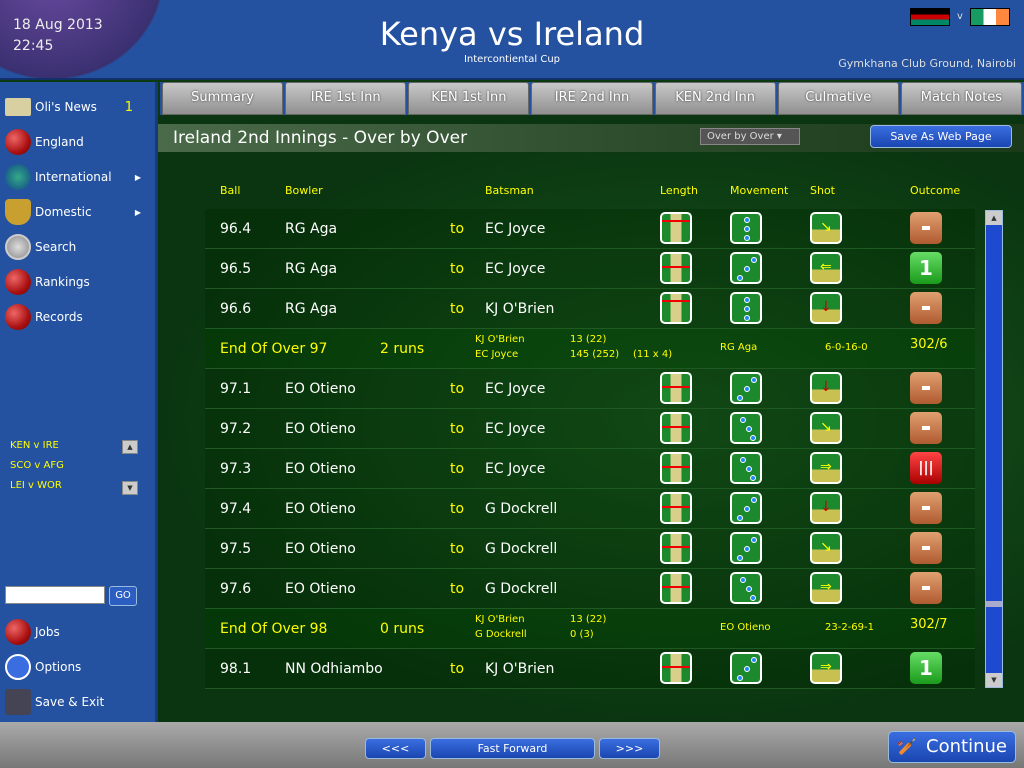  I want to click on outcome-wicket-icon: |||, so click(926, 468).